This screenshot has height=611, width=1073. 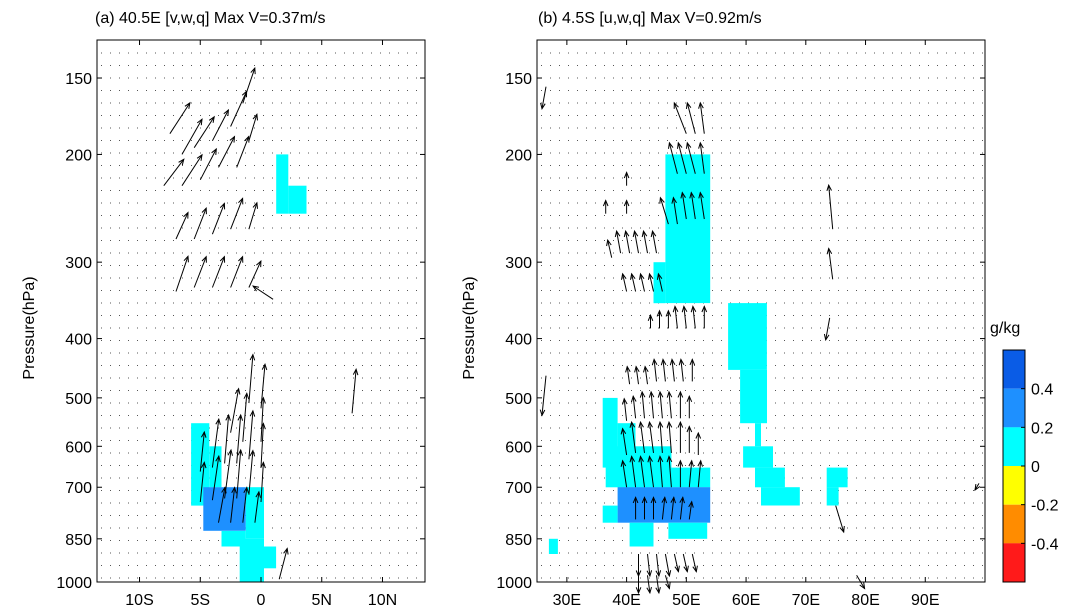 I want to click on panel-b-ylabel: Pressure(hPa), so click(x=469, y=327).